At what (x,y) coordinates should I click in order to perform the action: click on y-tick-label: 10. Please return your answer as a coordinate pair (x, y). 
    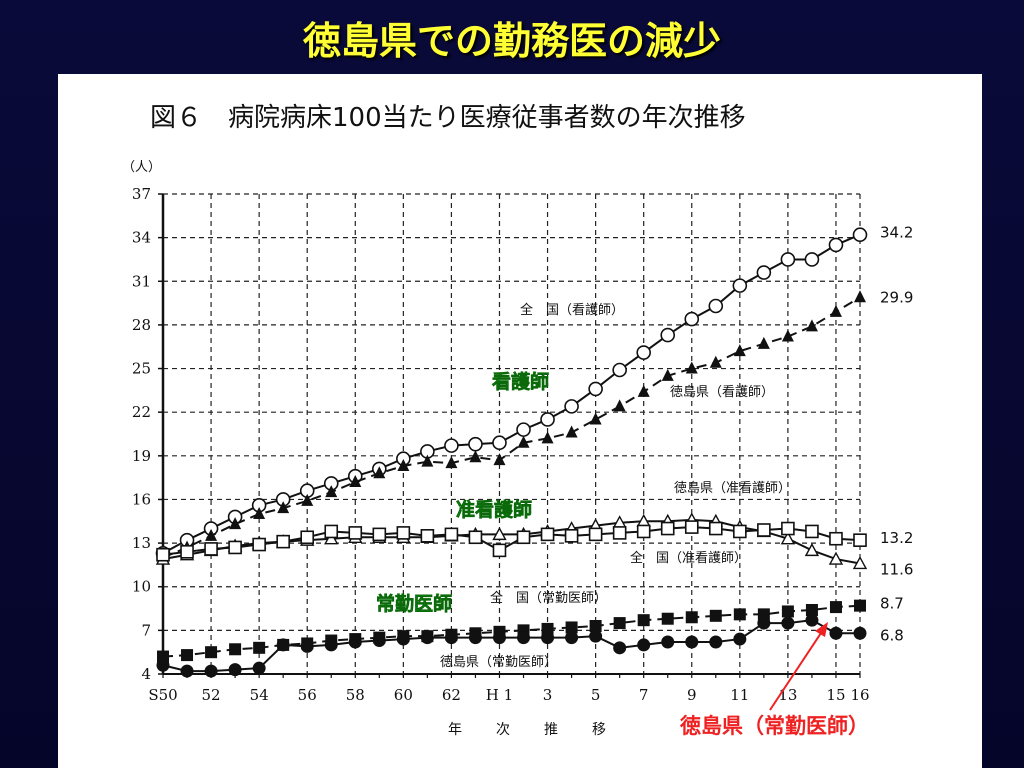
    Looking at the image, I should click on (141, 587).